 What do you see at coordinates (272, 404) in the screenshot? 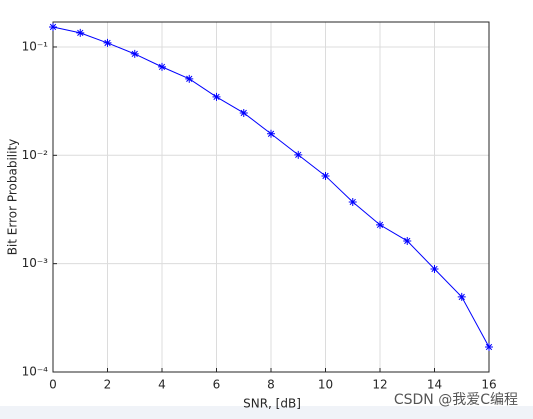
I see `x-axis-label: SNR, [dB]` at bounding box center [272, 404].